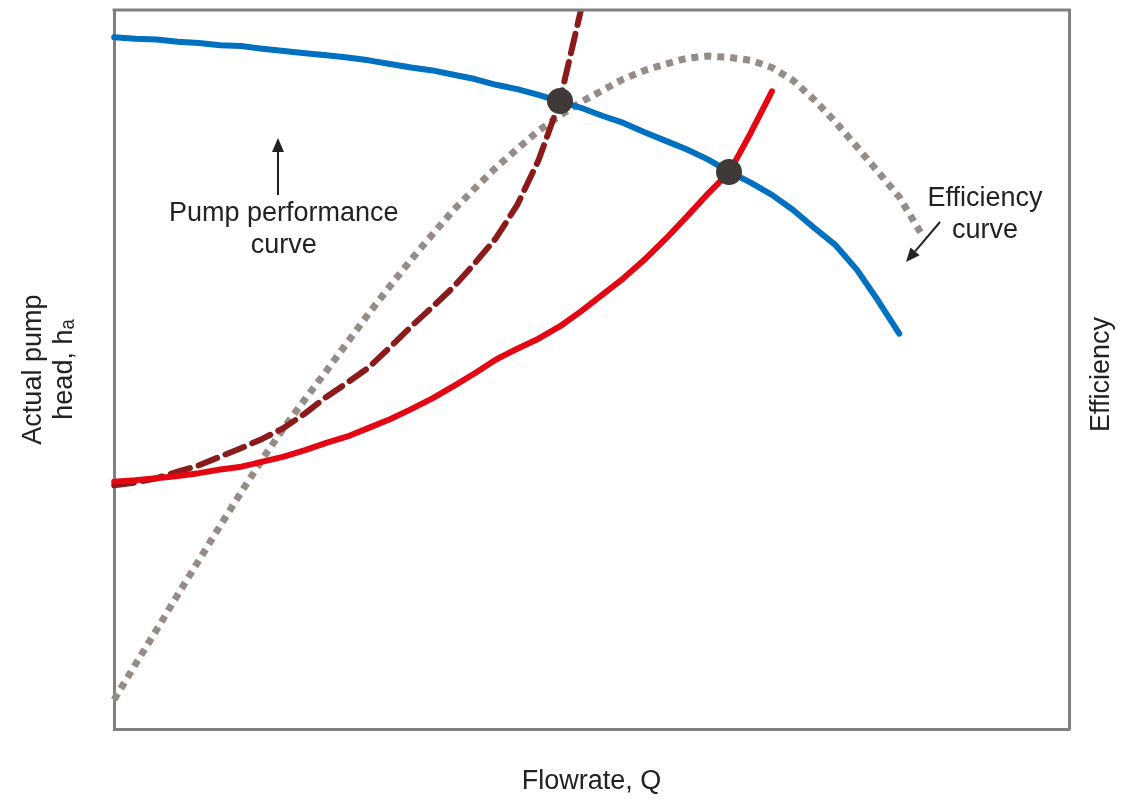  I want to click on y2-axis-title: Efficiency, so click(1100, 375).